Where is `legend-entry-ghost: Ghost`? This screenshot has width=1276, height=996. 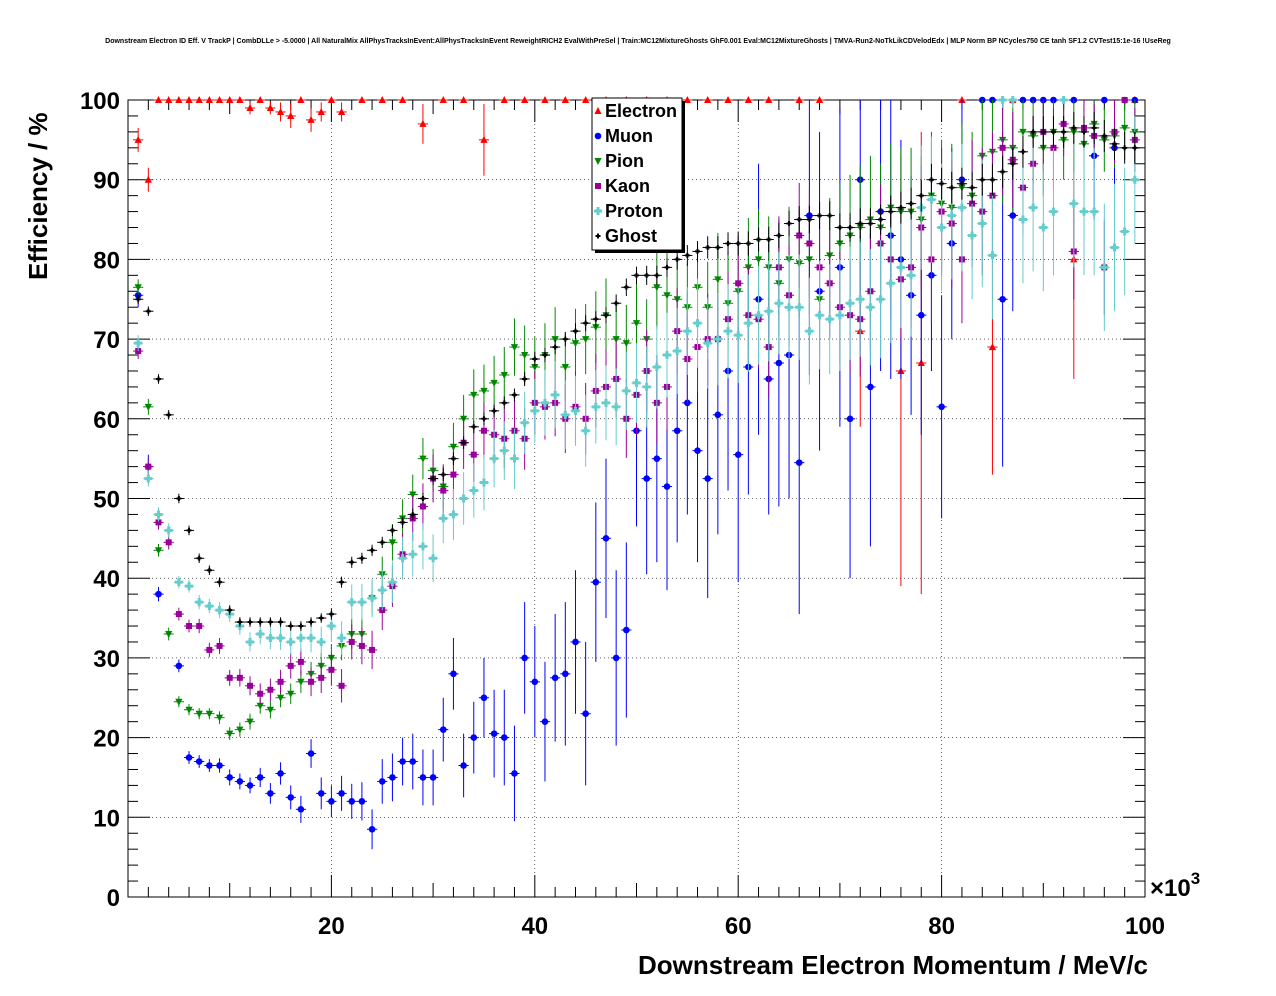 legend-entry-ghost: Ghost is located at coordinates (626, 236).